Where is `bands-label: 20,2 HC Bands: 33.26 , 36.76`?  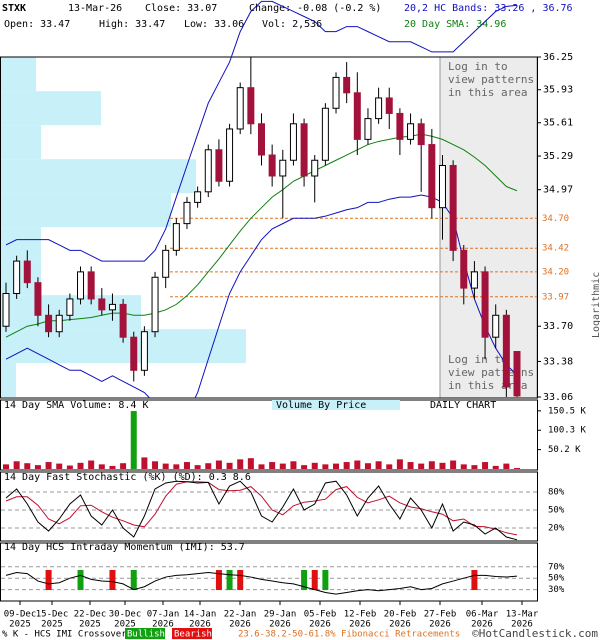 bands-label: 20,2 HC Bands: 33.26 , 36.76 is located at coordinates (488, 8).